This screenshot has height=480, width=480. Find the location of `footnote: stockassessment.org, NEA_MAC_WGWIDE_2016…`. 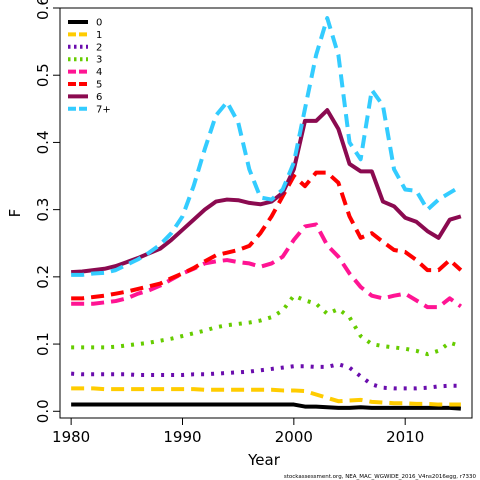

footnote: stockassessment.org, NEA_MAC_WGWIDE_2016… is located at coordinates (380, 477).